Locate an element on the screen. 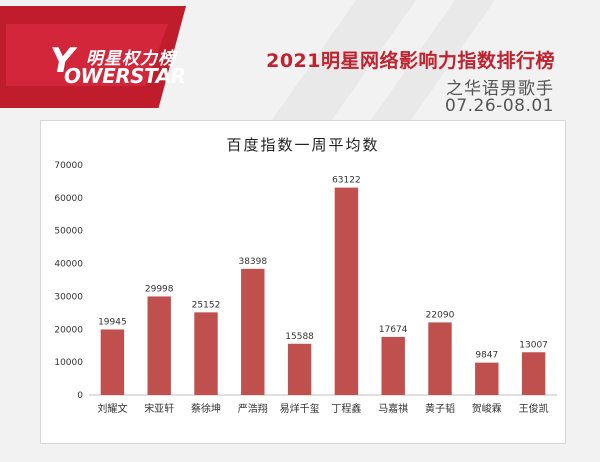 The height and width of the screenshot is (462, 600). brand-name-en: OWERSTAR is located at coordinates (125, 76).